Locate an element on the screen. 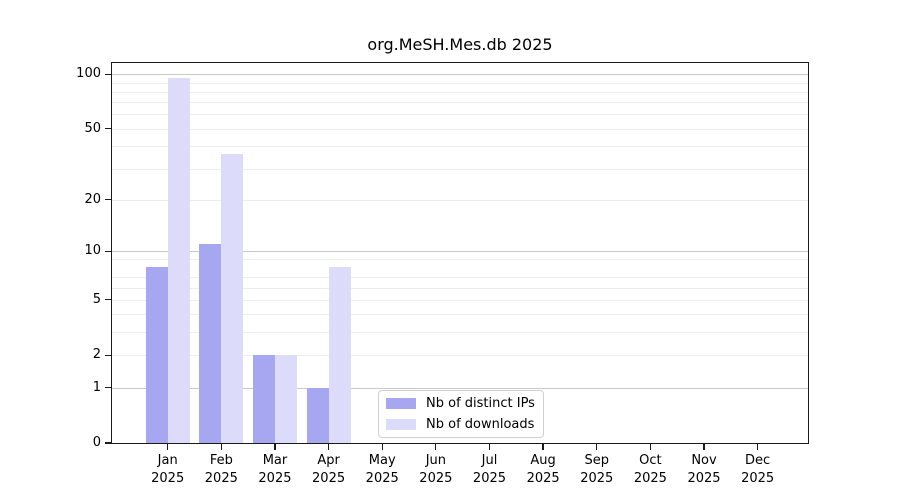  legend-label-distinct-ips: Nb of distinct IPs is located at coordinates (480, 403).